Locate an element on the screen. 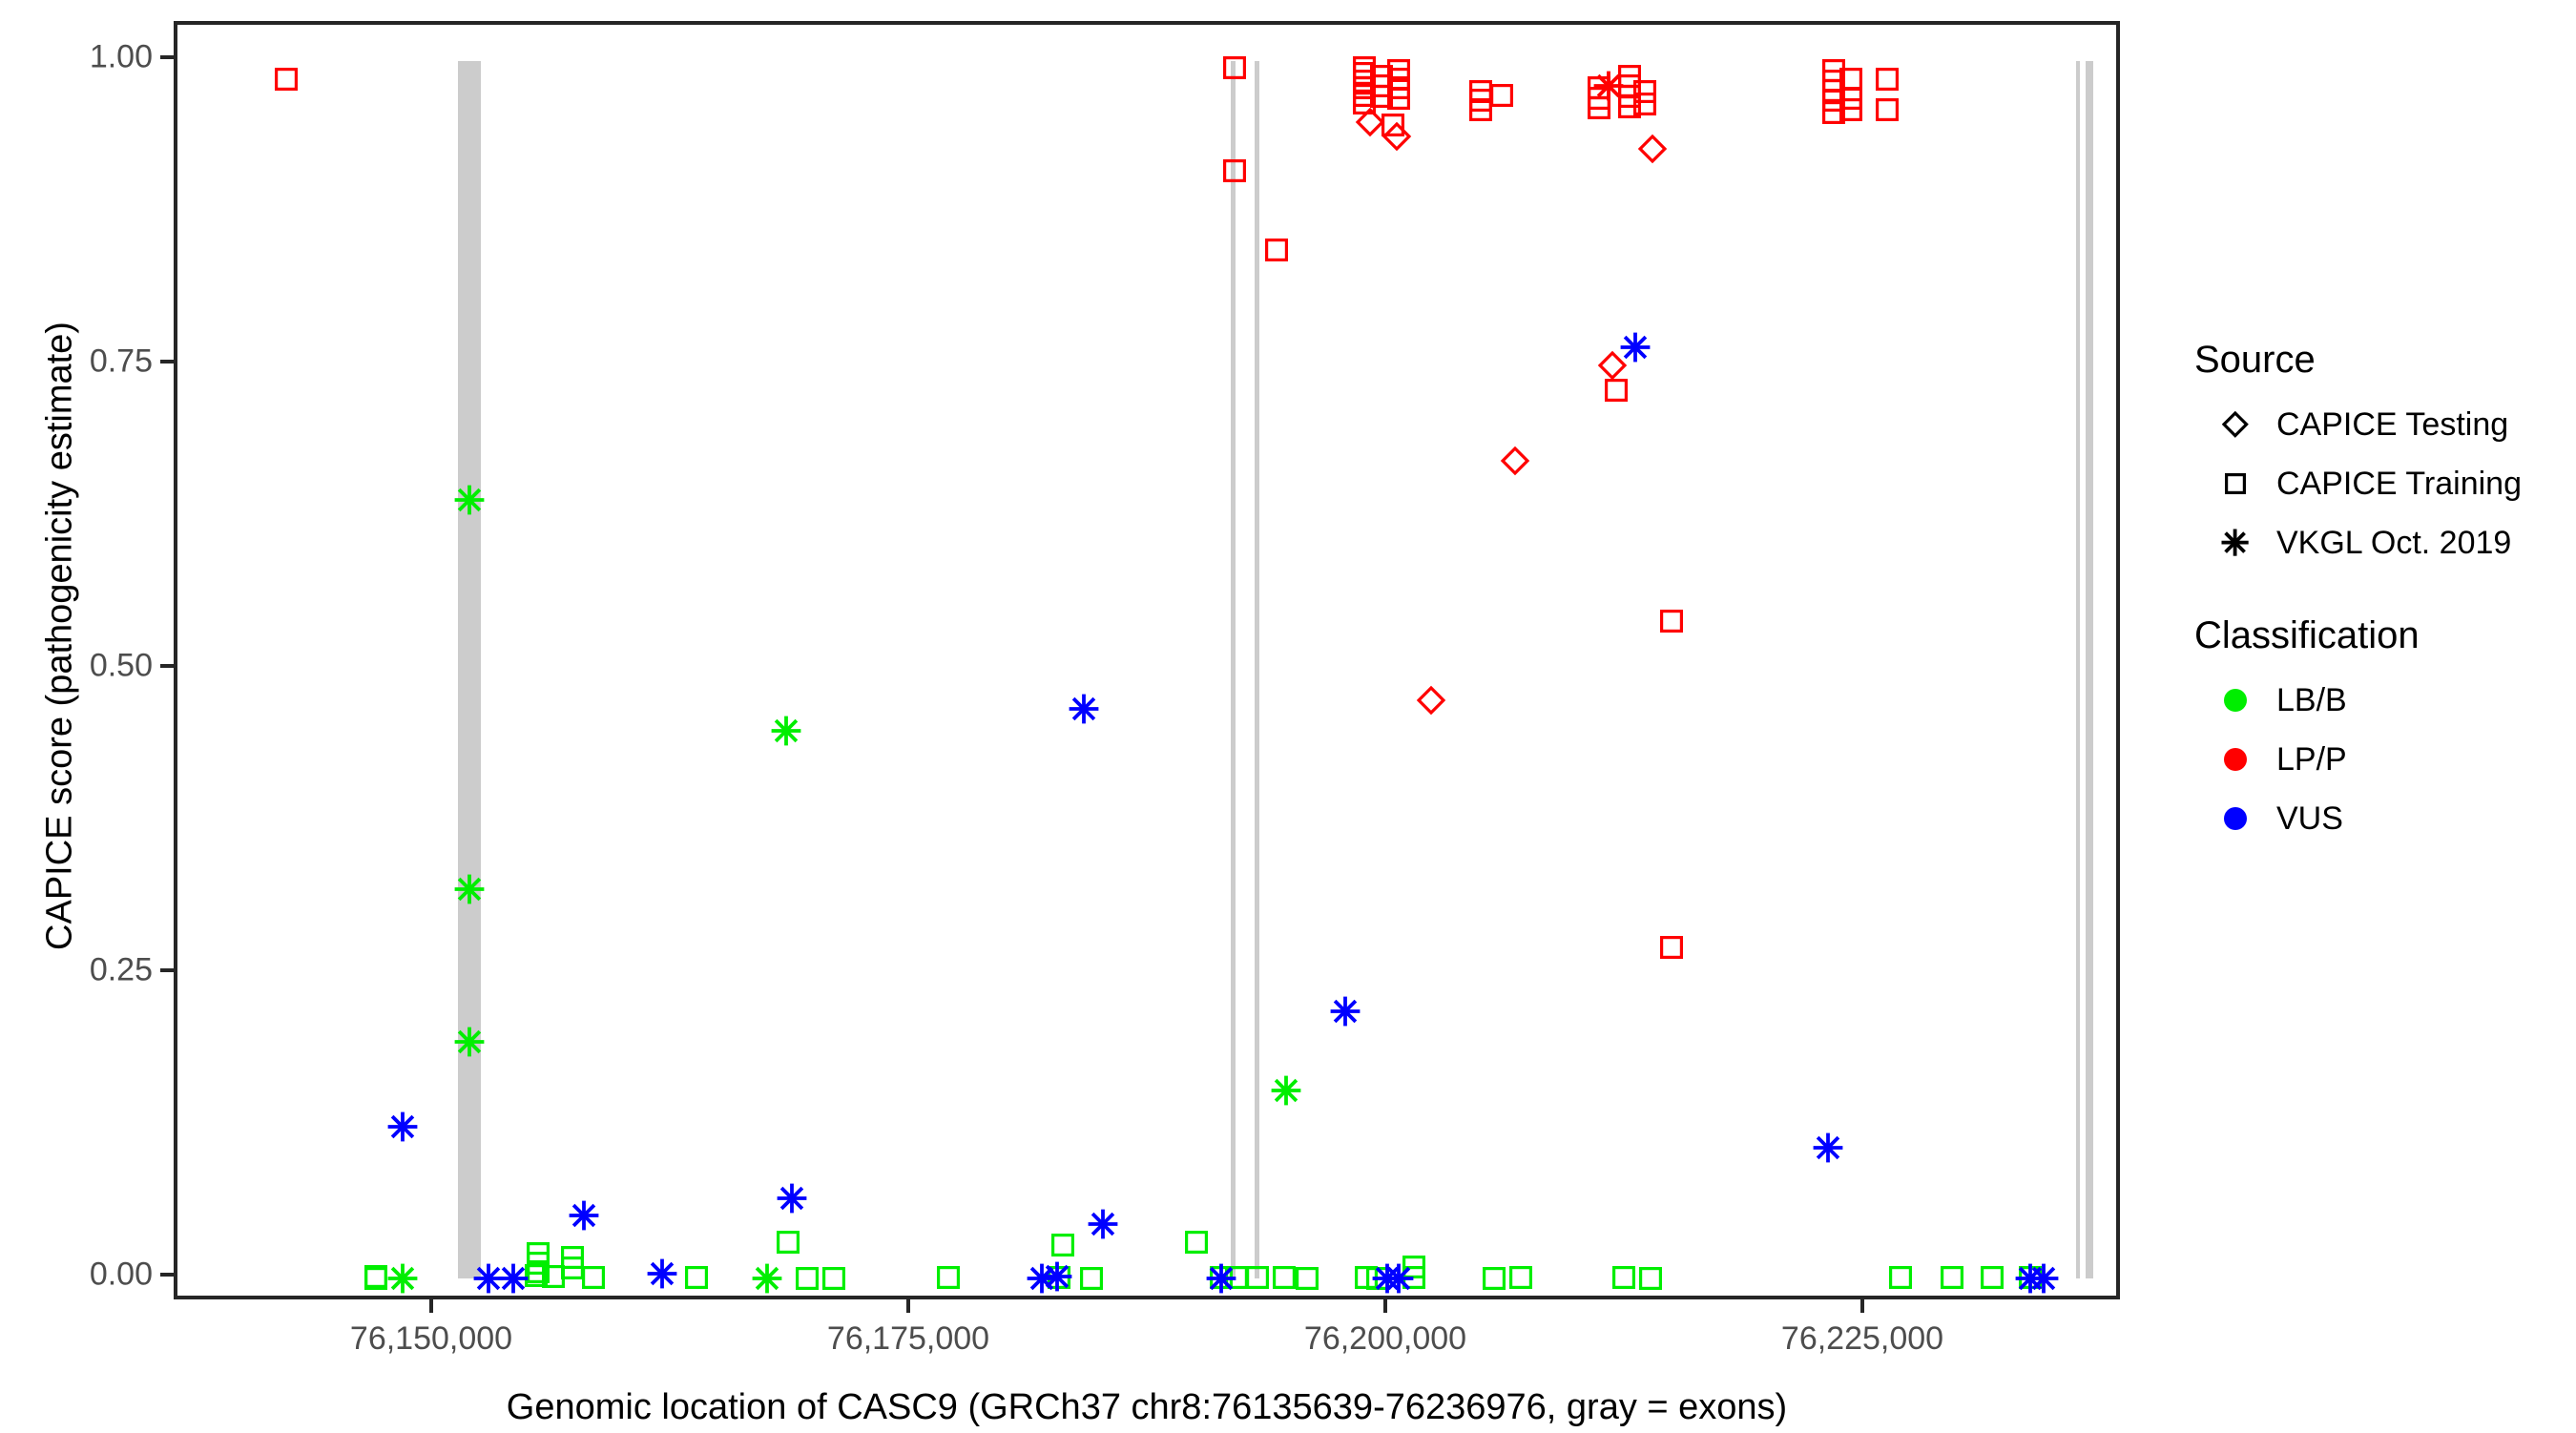 This screenshot has height=1433, width=2576. legend-item-lp-p: LP/P is located at coordinates (2380, 759).